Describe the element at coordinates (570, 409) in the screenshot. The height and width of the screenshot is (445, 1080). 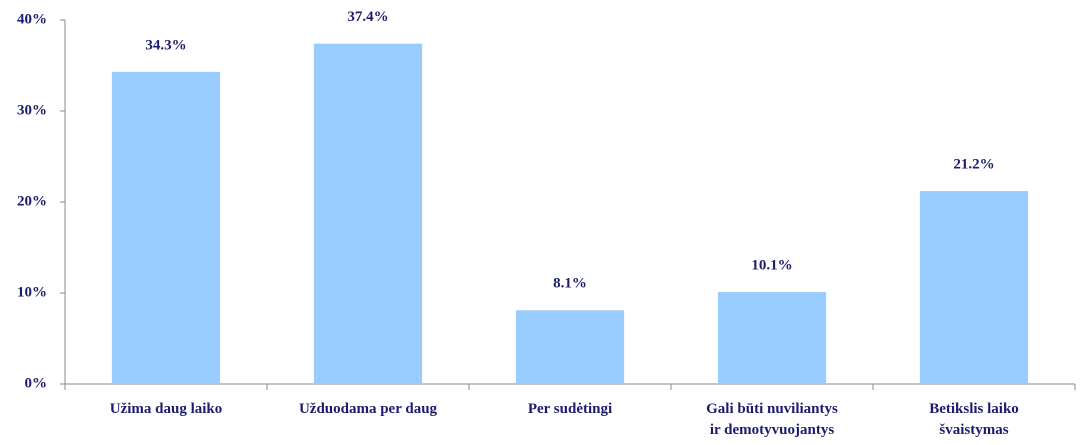
I see `x-tick-label: Per sudėtingi` at that location.